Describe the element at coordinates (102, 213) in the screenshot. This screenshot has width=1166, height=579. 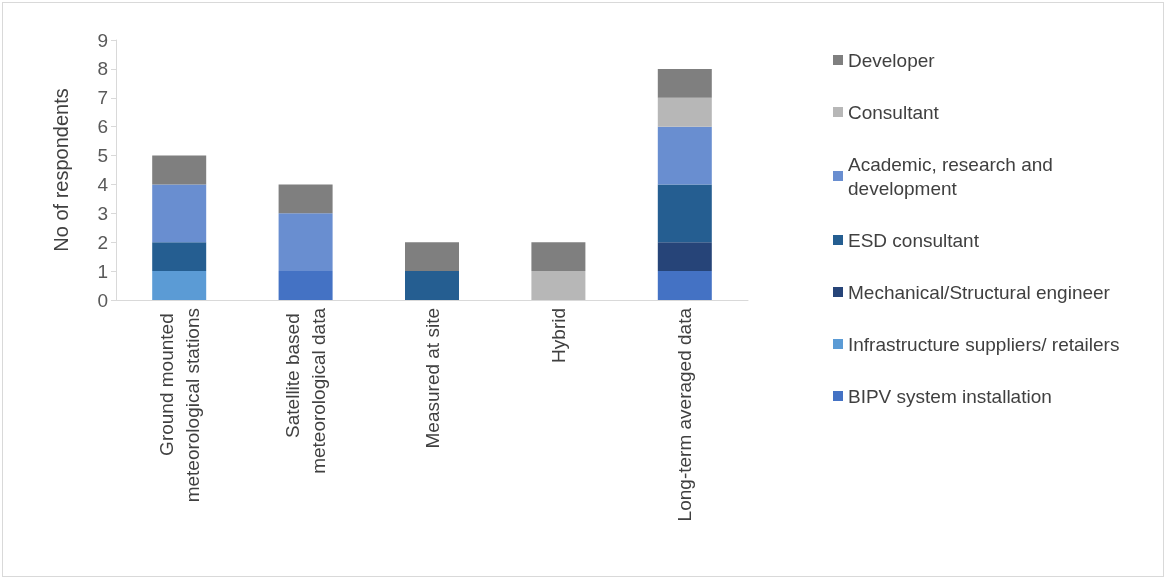
I see `y-tick-label: 3` at that location.